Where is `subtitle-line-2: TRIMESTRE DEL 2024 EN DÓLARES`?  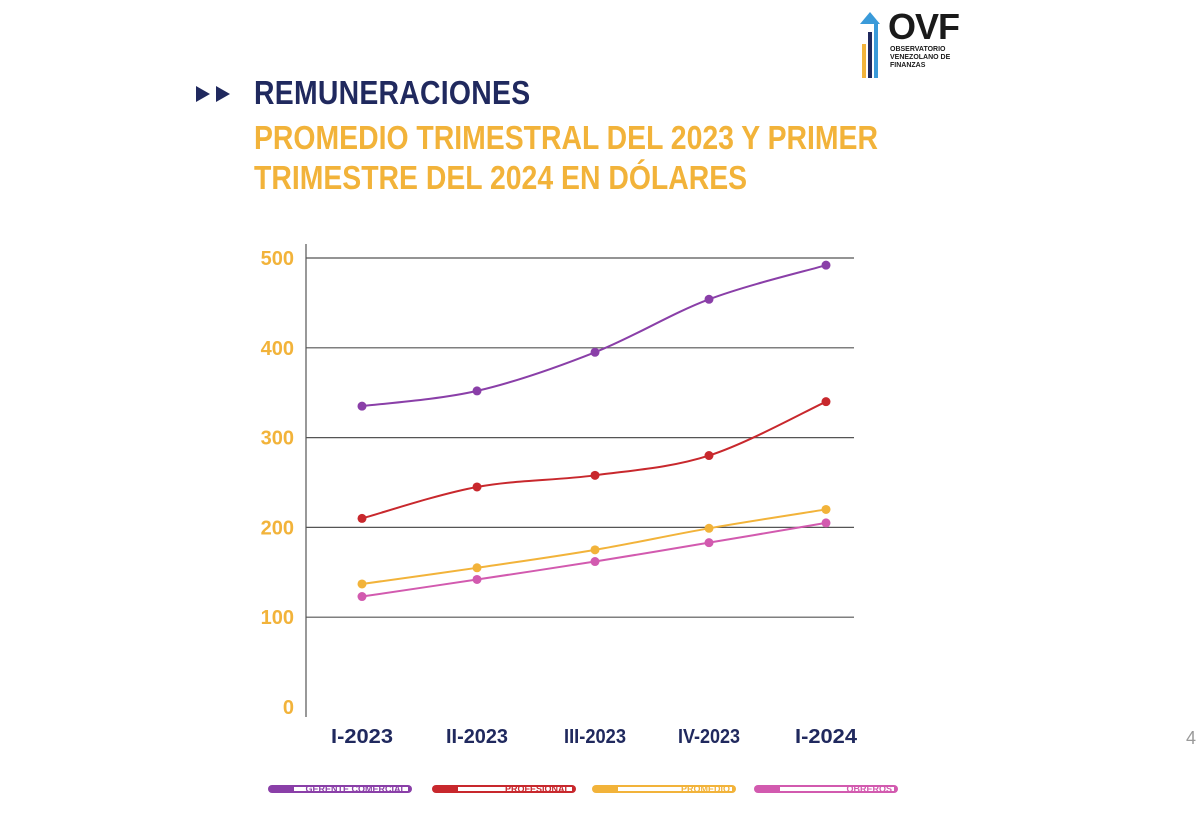 subtitle-line-2: TRIMESTRE DEL 2024 EN DÓLARES is located at coordinates (501, 177).